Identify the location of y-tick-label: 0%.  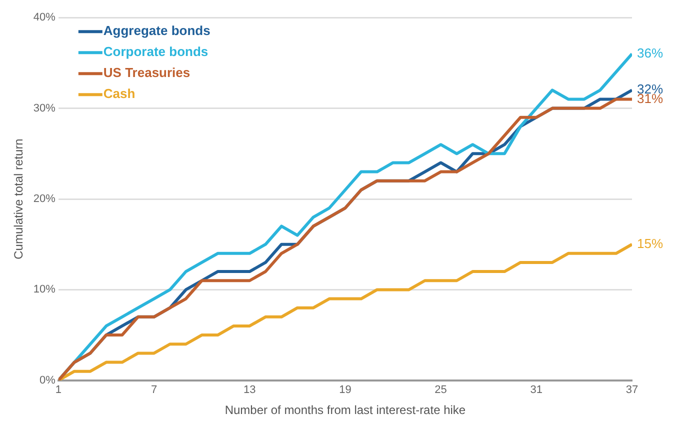
(48, 380).